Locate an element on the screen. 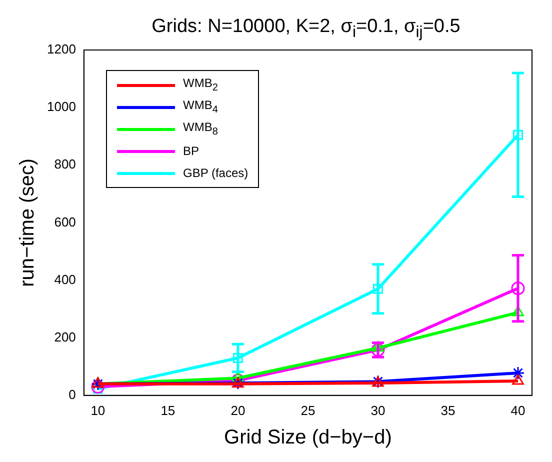 This screenshot has height=462, width=552. y-tick-label: 200 is located at coordinates (65, 336).